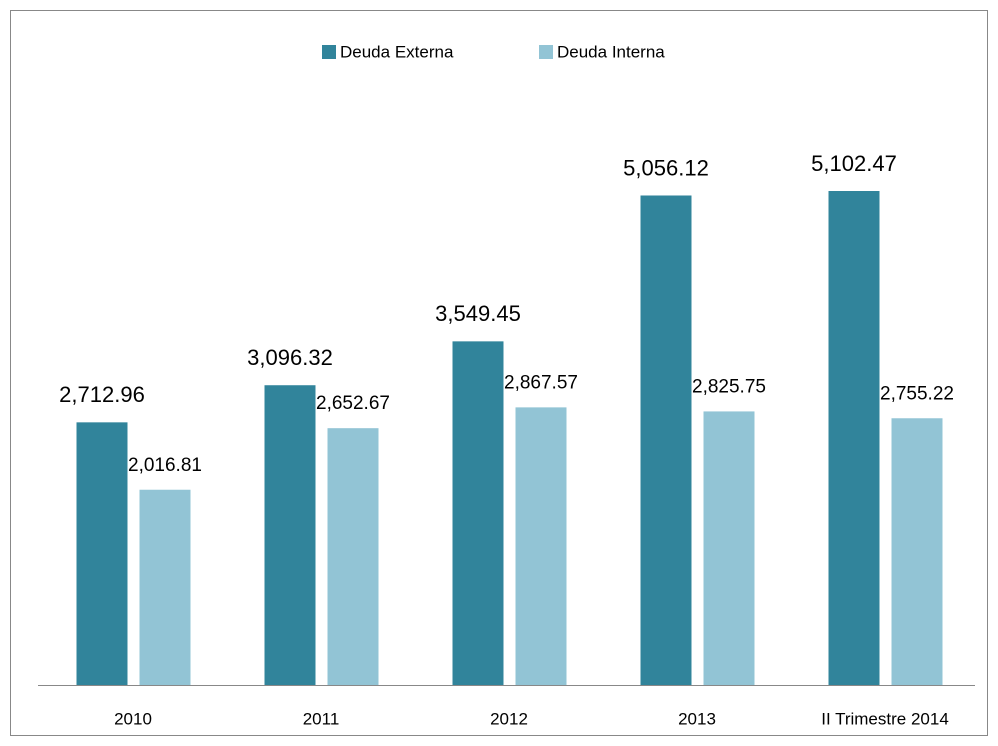  What do you see at coordinates (666, 167) in the screenshot?
I see `data-label: 5,056.12` at bounding box center [666, 167].